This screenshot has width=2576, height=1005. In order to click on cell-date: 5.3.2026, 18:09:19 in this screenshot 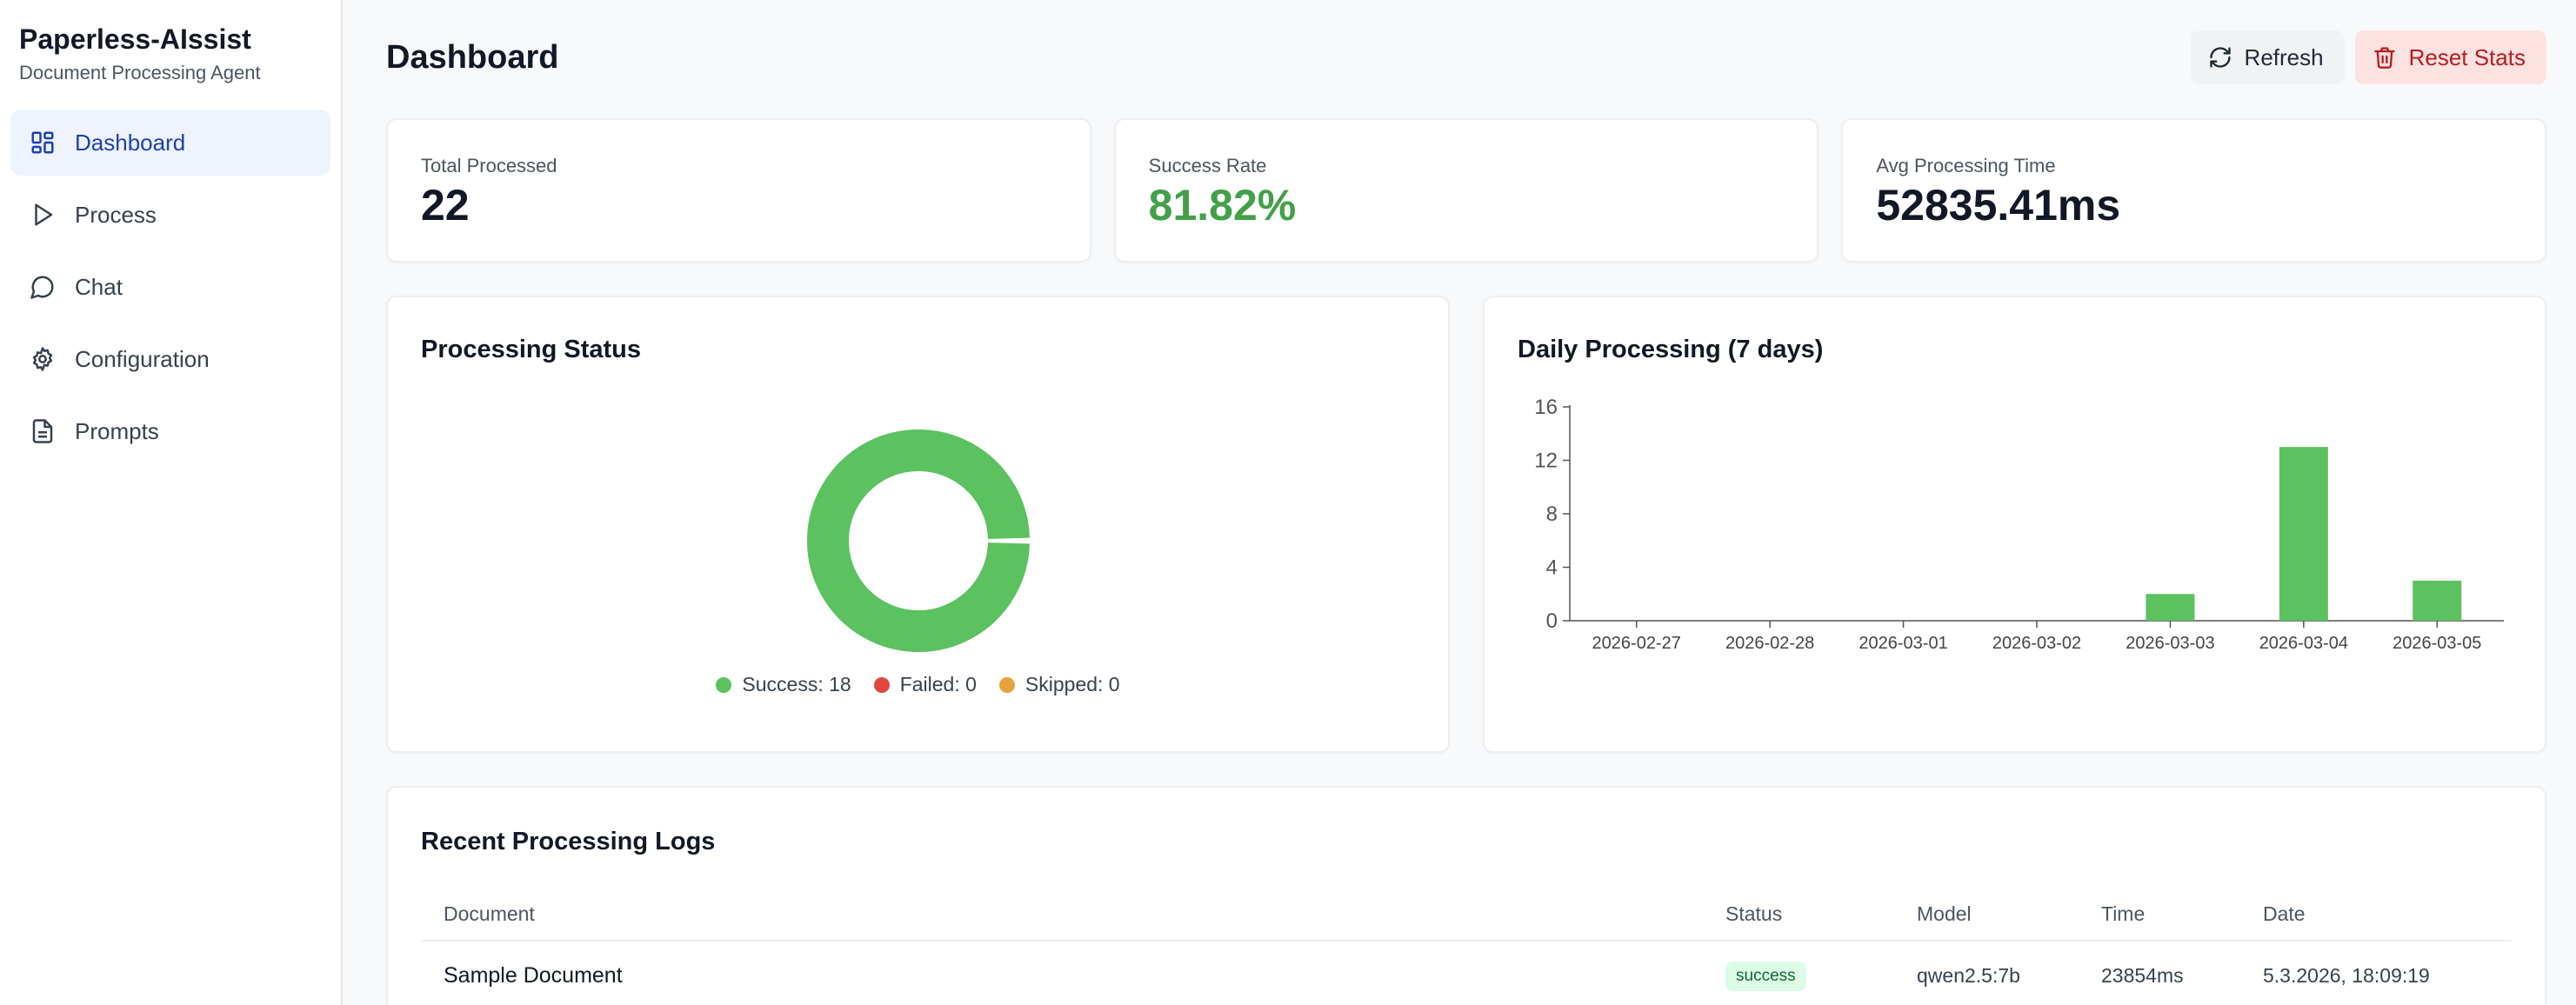, I will do `click(2346, 976)`.